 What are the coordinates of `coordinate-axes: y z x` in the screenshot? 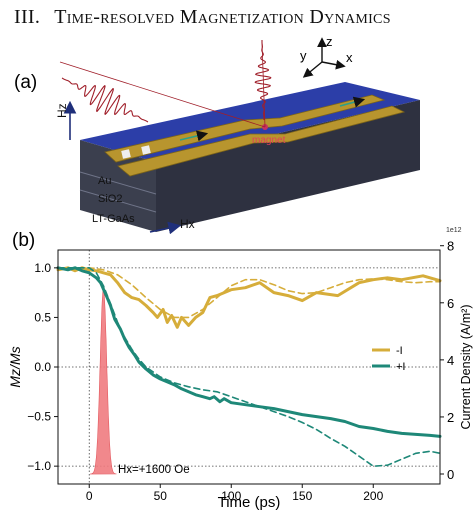 It's located at (326, 56).